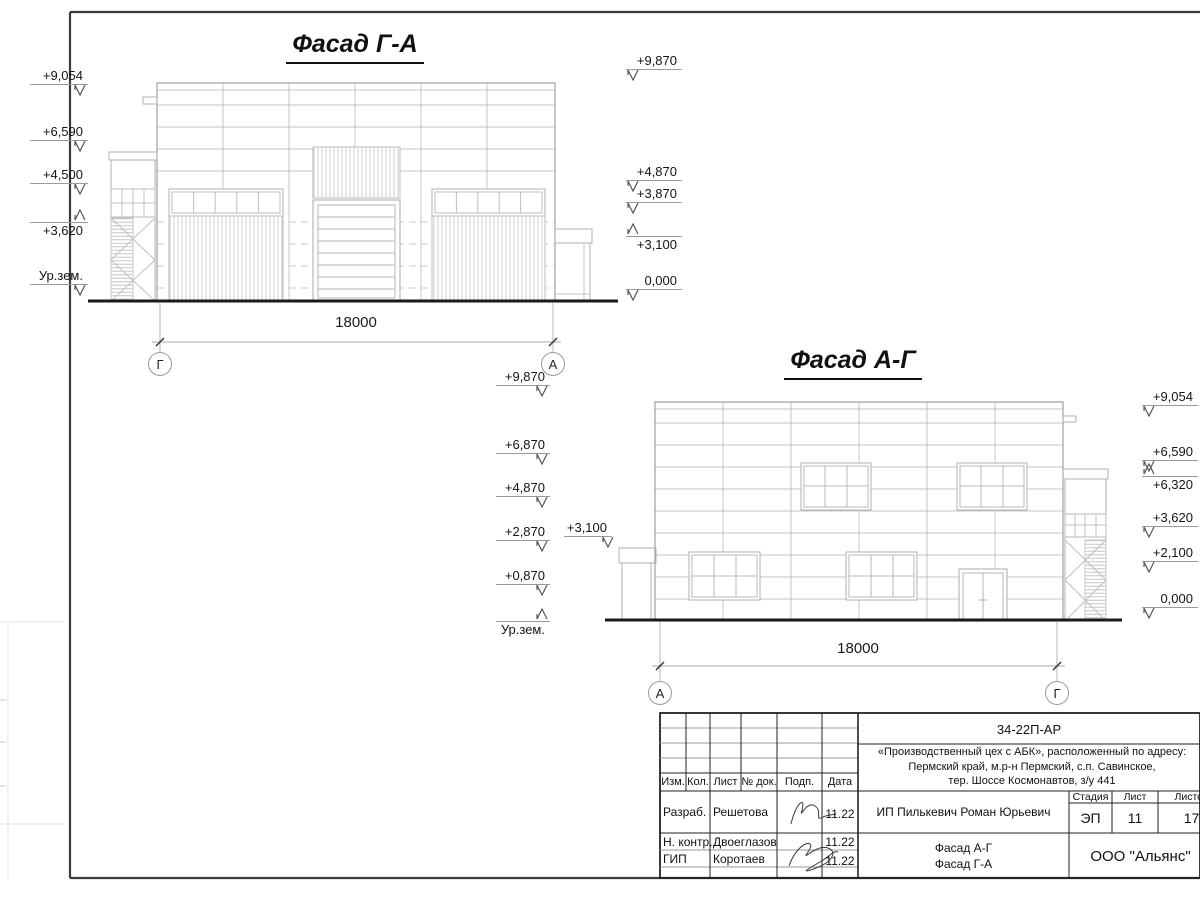 The width and height of the screenshot is (1200, 900). I want to click on elevation-mark: +4,500, so click(59, 181).